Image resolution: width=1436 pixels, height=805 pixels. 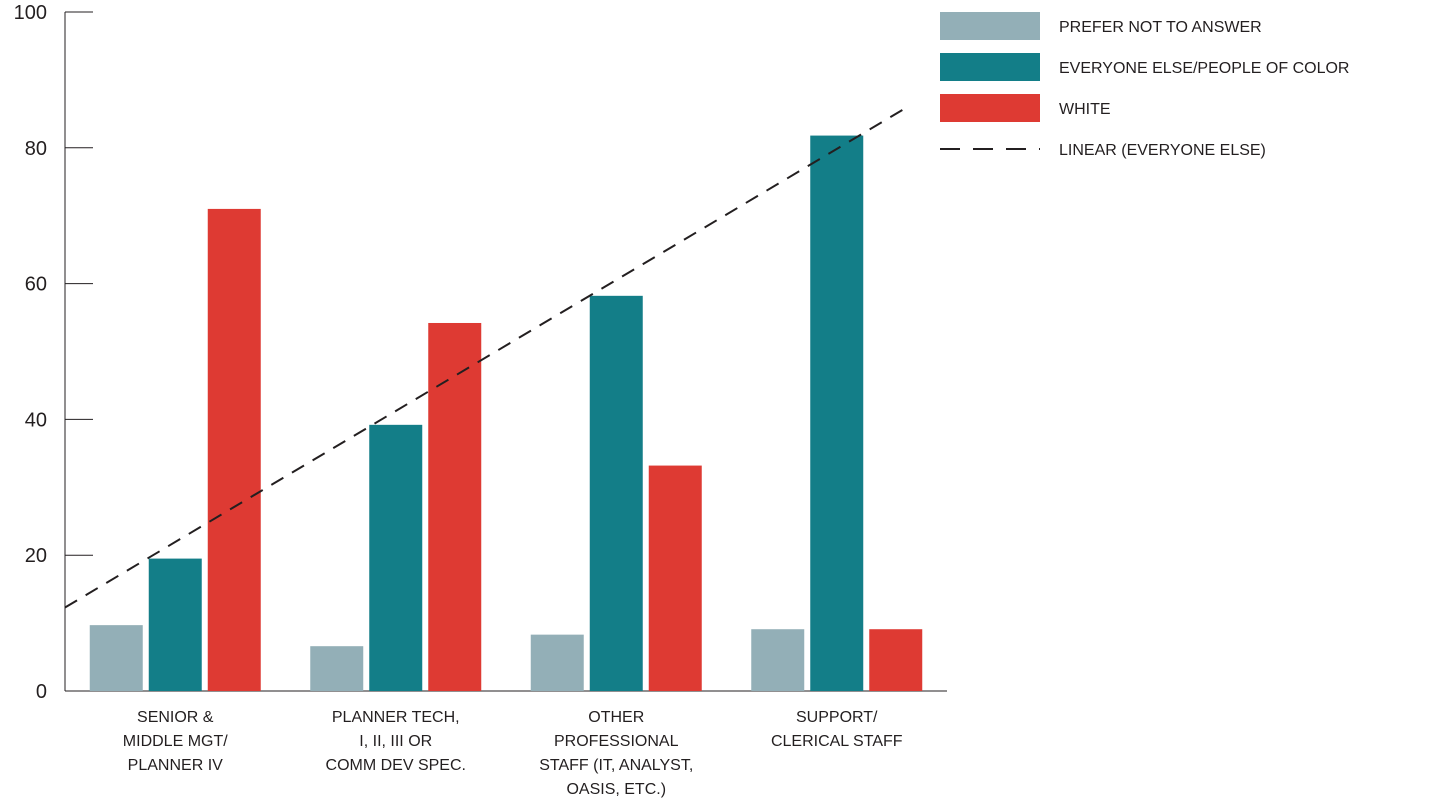 I want to click on x-category-label-line: PROFESSIONAL, so click(x=616, y=741).